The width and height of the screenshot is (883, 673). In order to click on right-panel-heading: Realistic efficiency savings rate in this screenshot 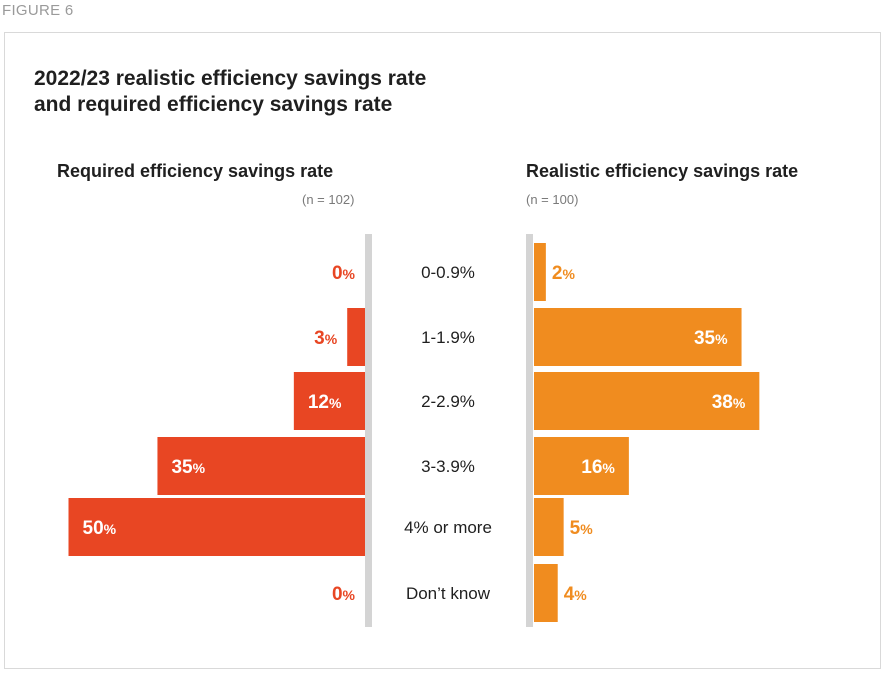, I will do `click(662, 171)`.